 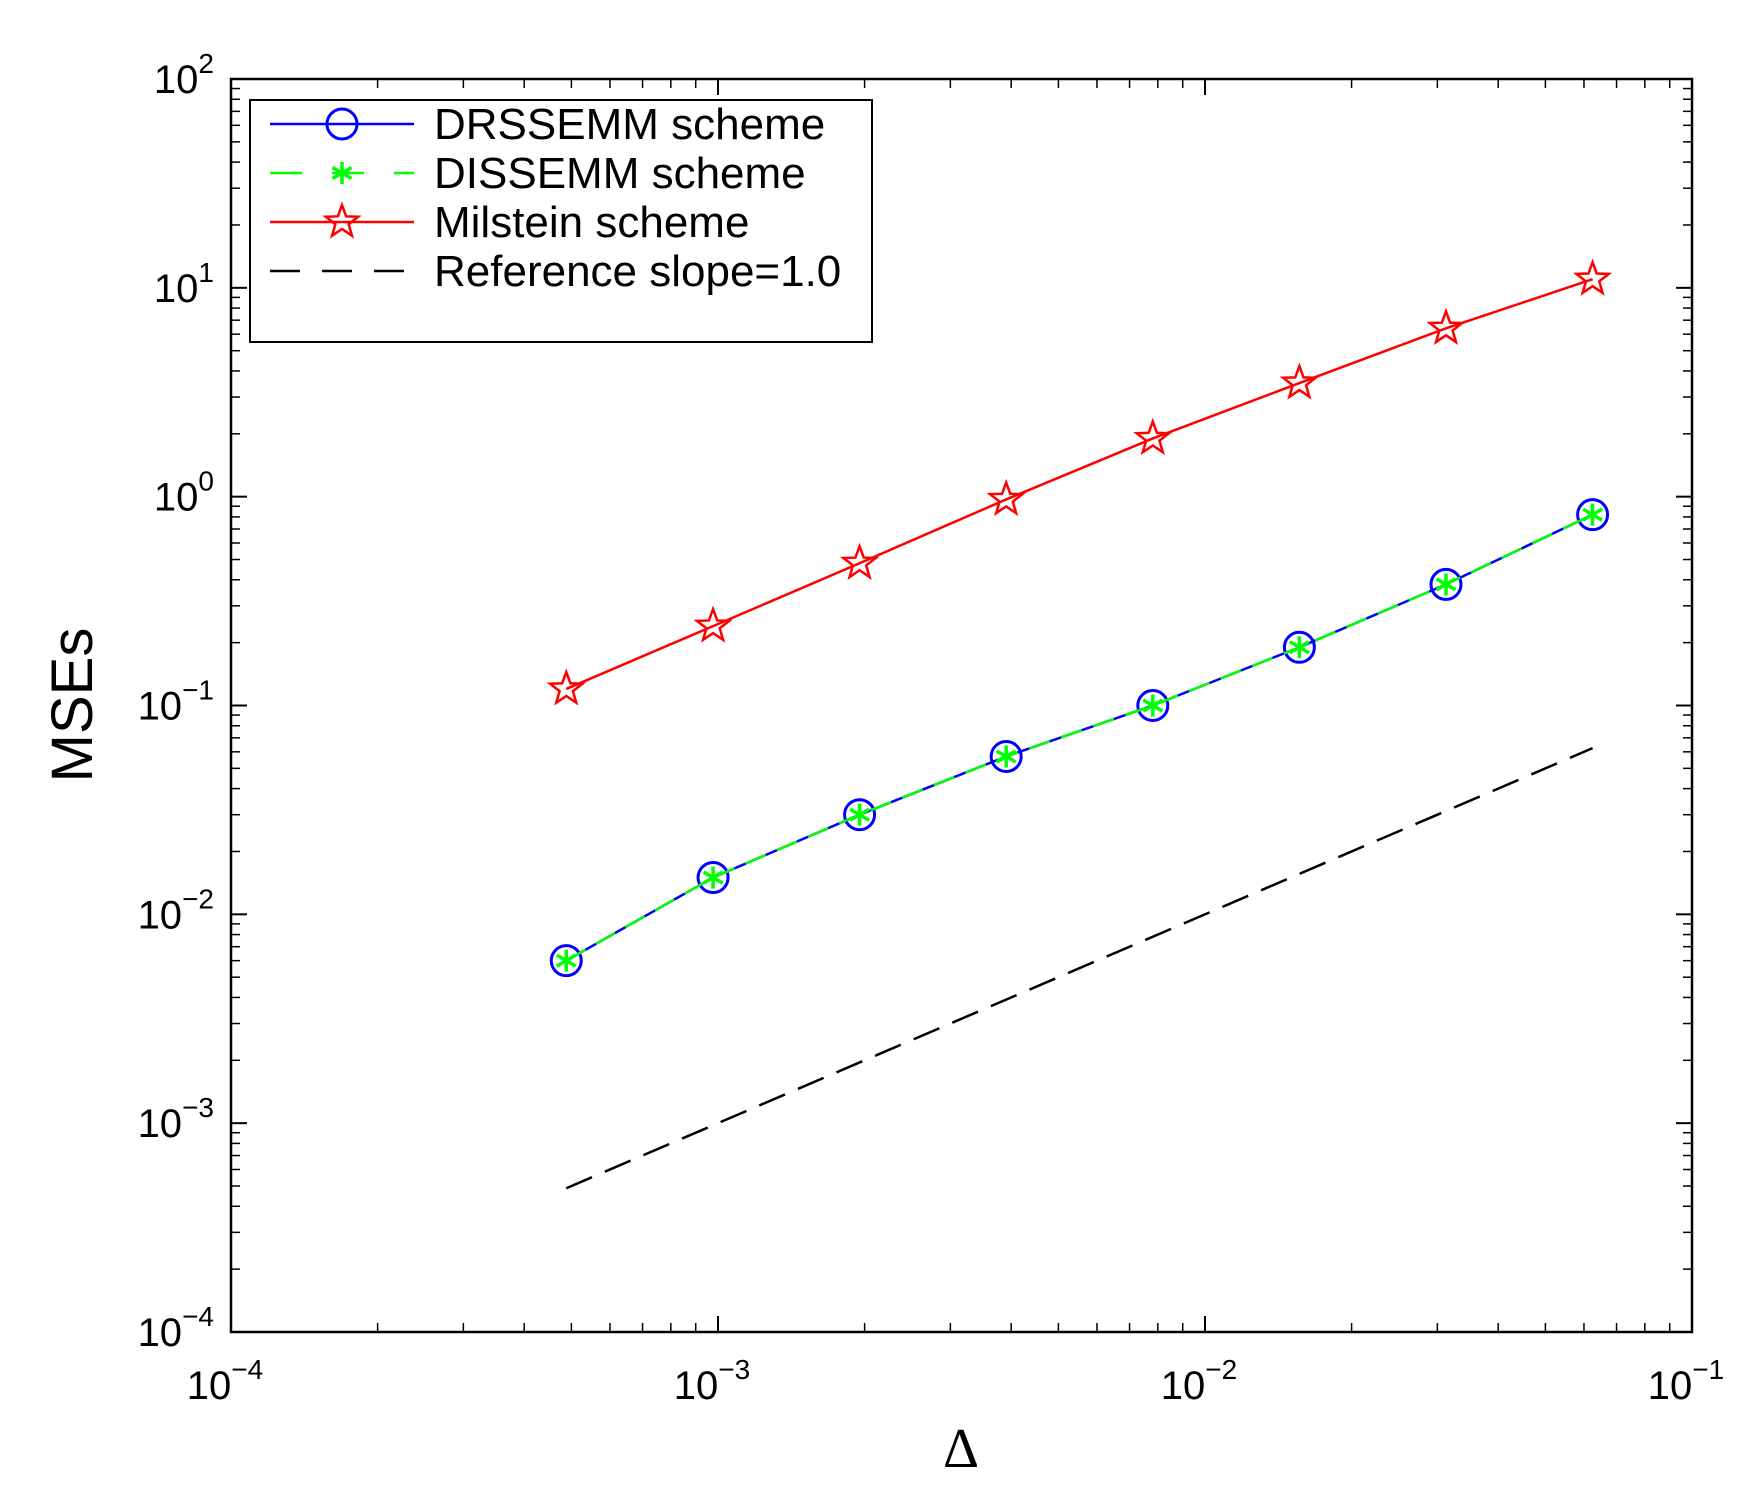 I want to click on legend-label-drssemm-scheme: DRSSEMM scheme, so click(x=629, y=124).